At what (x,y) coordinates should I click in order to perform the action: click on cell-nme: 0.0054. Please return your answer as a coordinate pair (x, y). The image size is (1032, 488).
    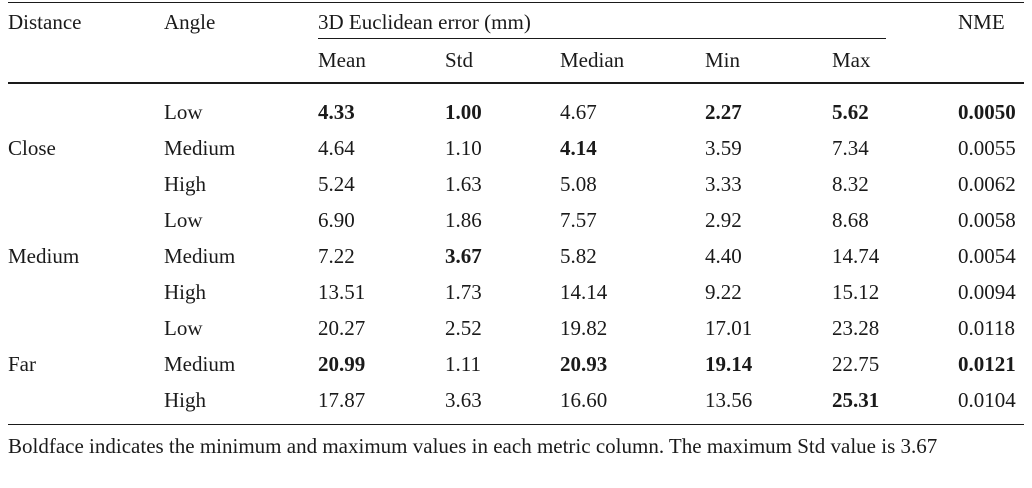
    Looking at the image, I should click on (987, 256).